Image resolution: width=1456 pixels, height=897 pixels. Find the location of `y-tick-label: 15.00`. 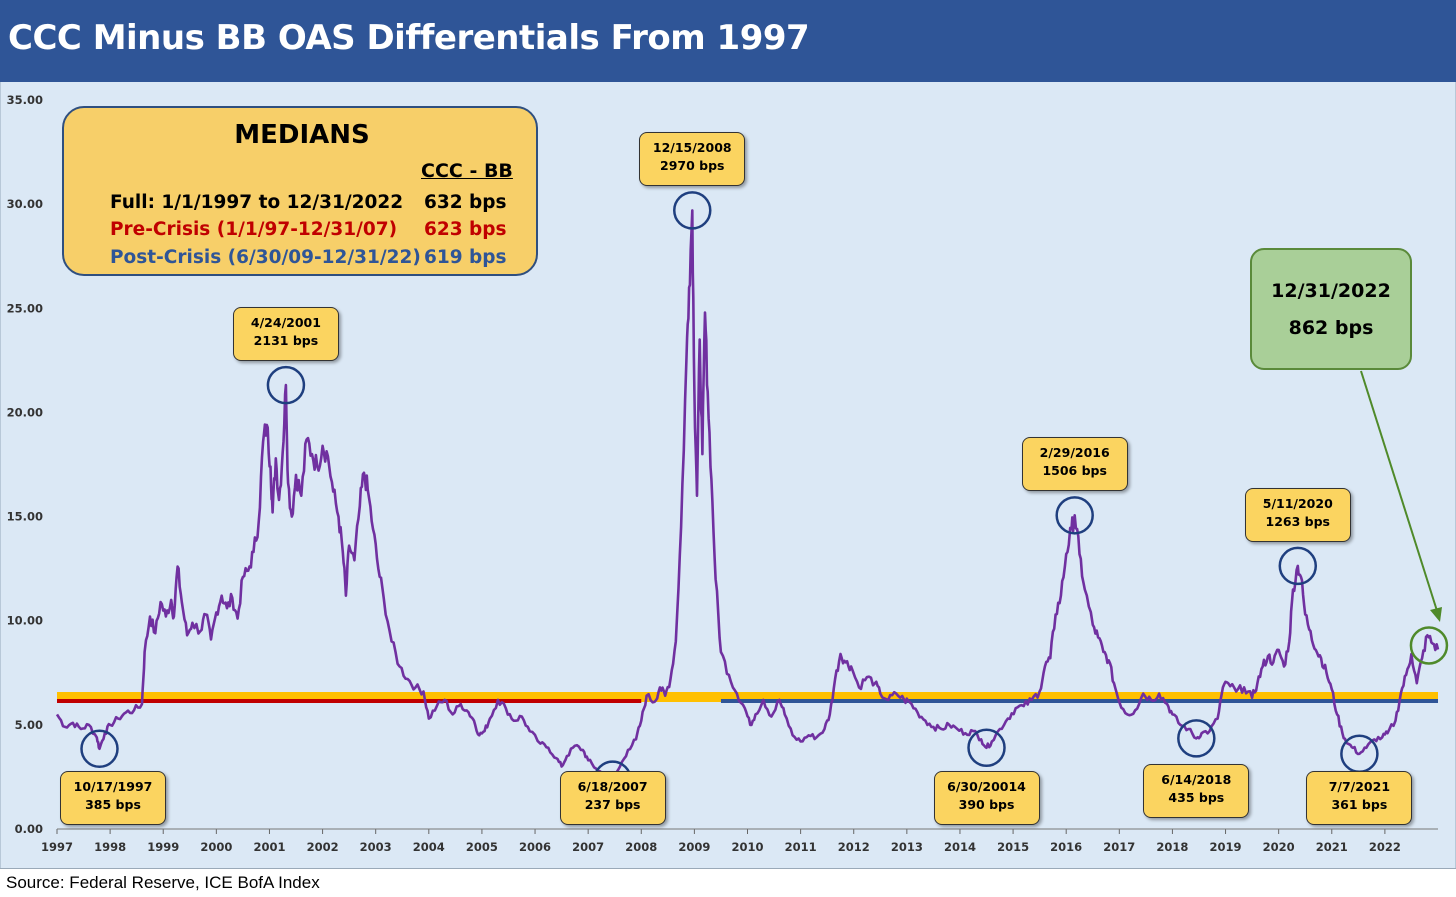

y-tick-label: 15.00 is located at coordinates (25, 517).